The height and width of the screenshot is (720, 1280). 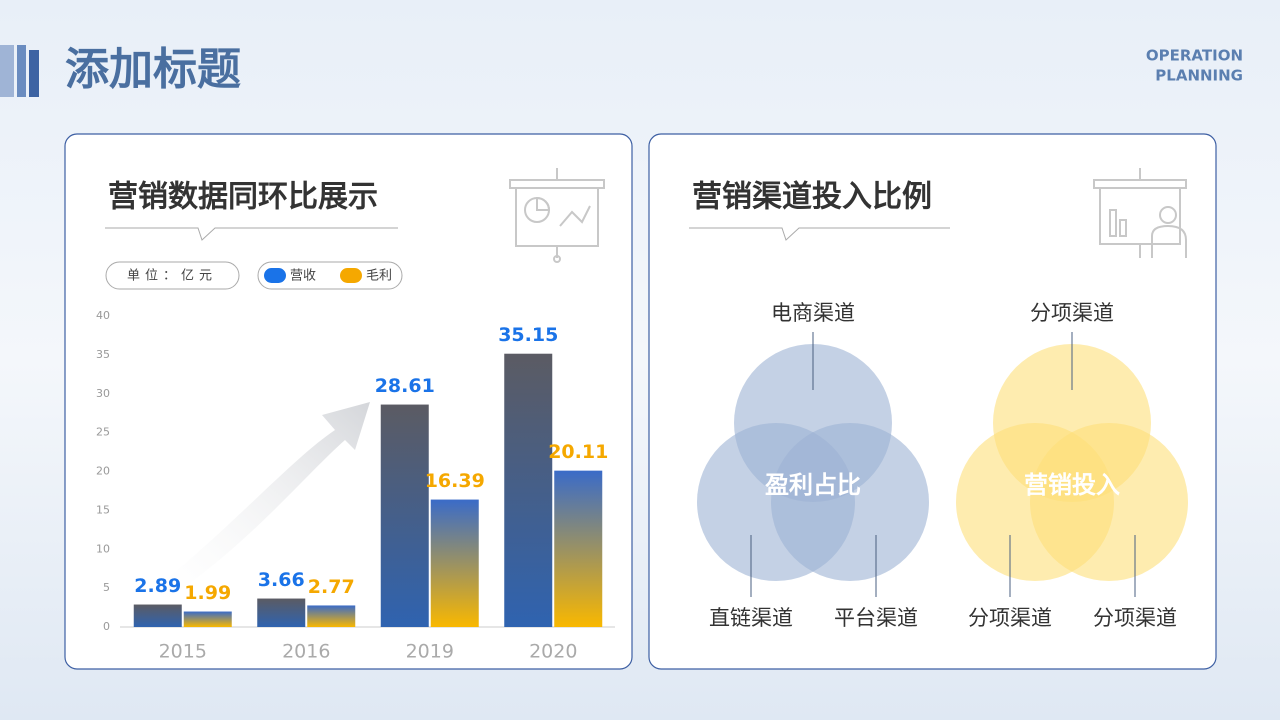 What do you see at coordinates (812, 485) in the screenshot?
I see `venn-center: 盈利占比` at bounding box center [812, 485].